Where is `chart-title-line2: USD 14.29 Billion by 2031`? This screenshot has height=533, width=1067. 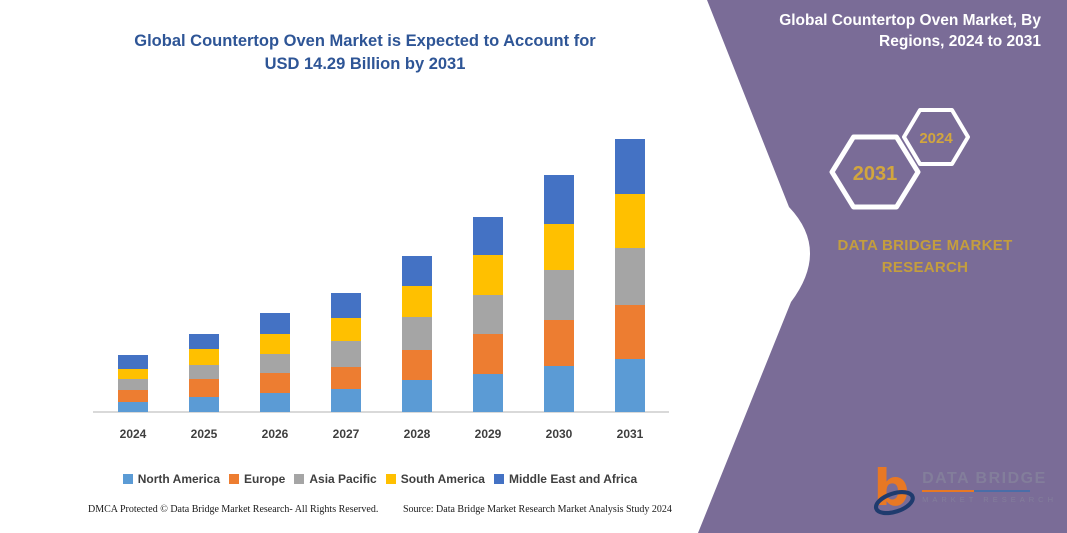 chart-title-line2: USD 14.29 Billion by 2031 is located at coordinates (365, 64).